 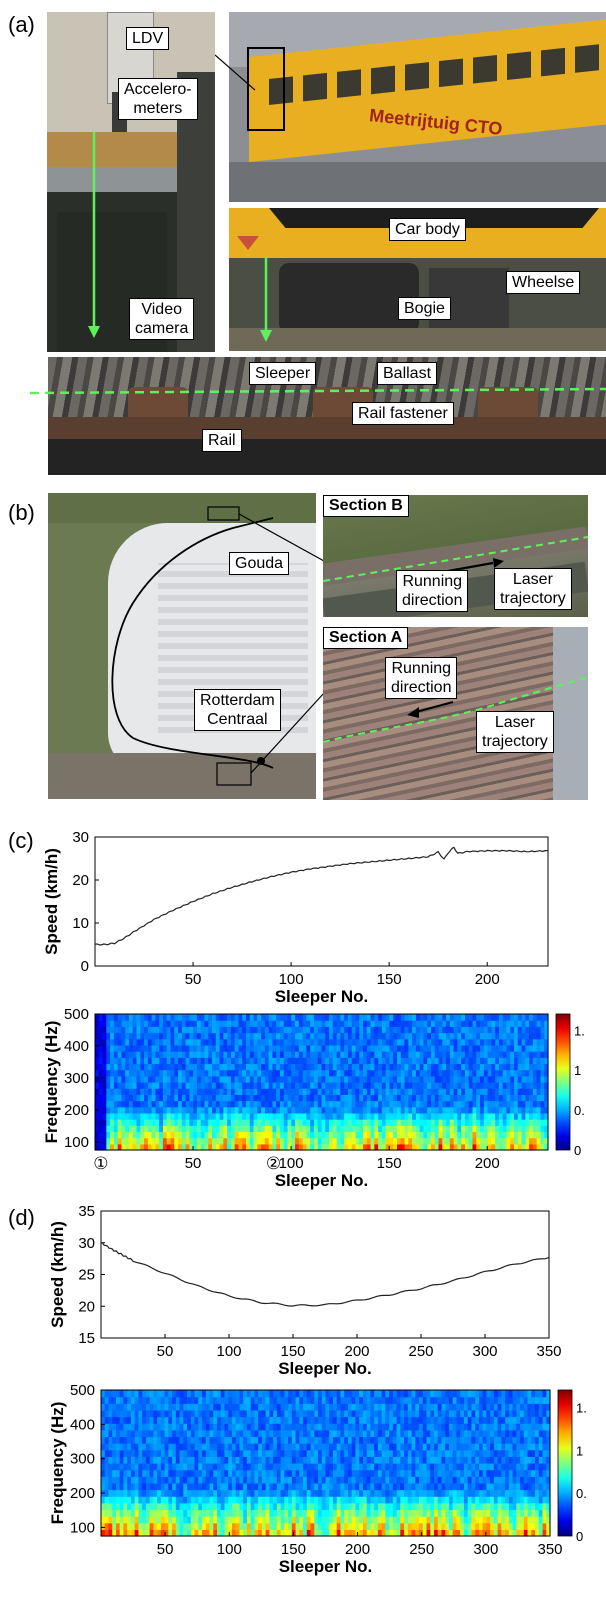 I want to click on video-camera-label: Video camera, so click(x=162, y=319).